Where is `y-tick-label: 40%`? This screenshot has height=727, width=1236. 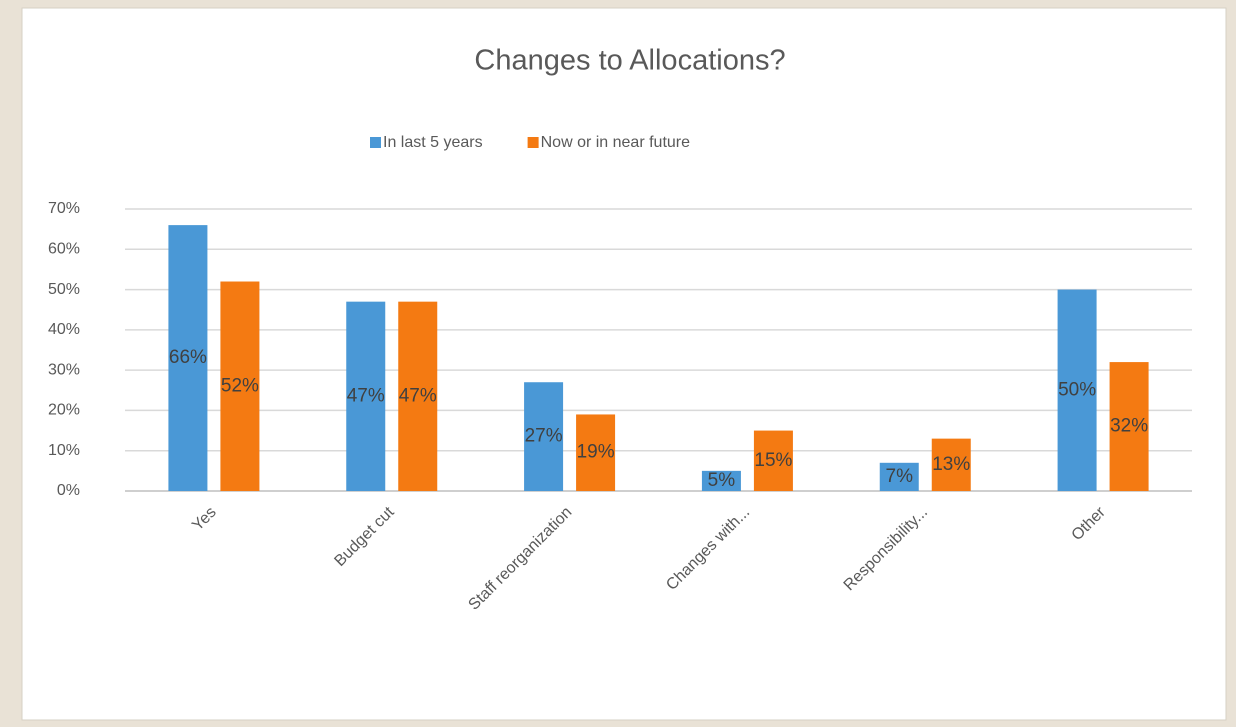
y-tick-label: 40% is located at coordinates (64, 329).